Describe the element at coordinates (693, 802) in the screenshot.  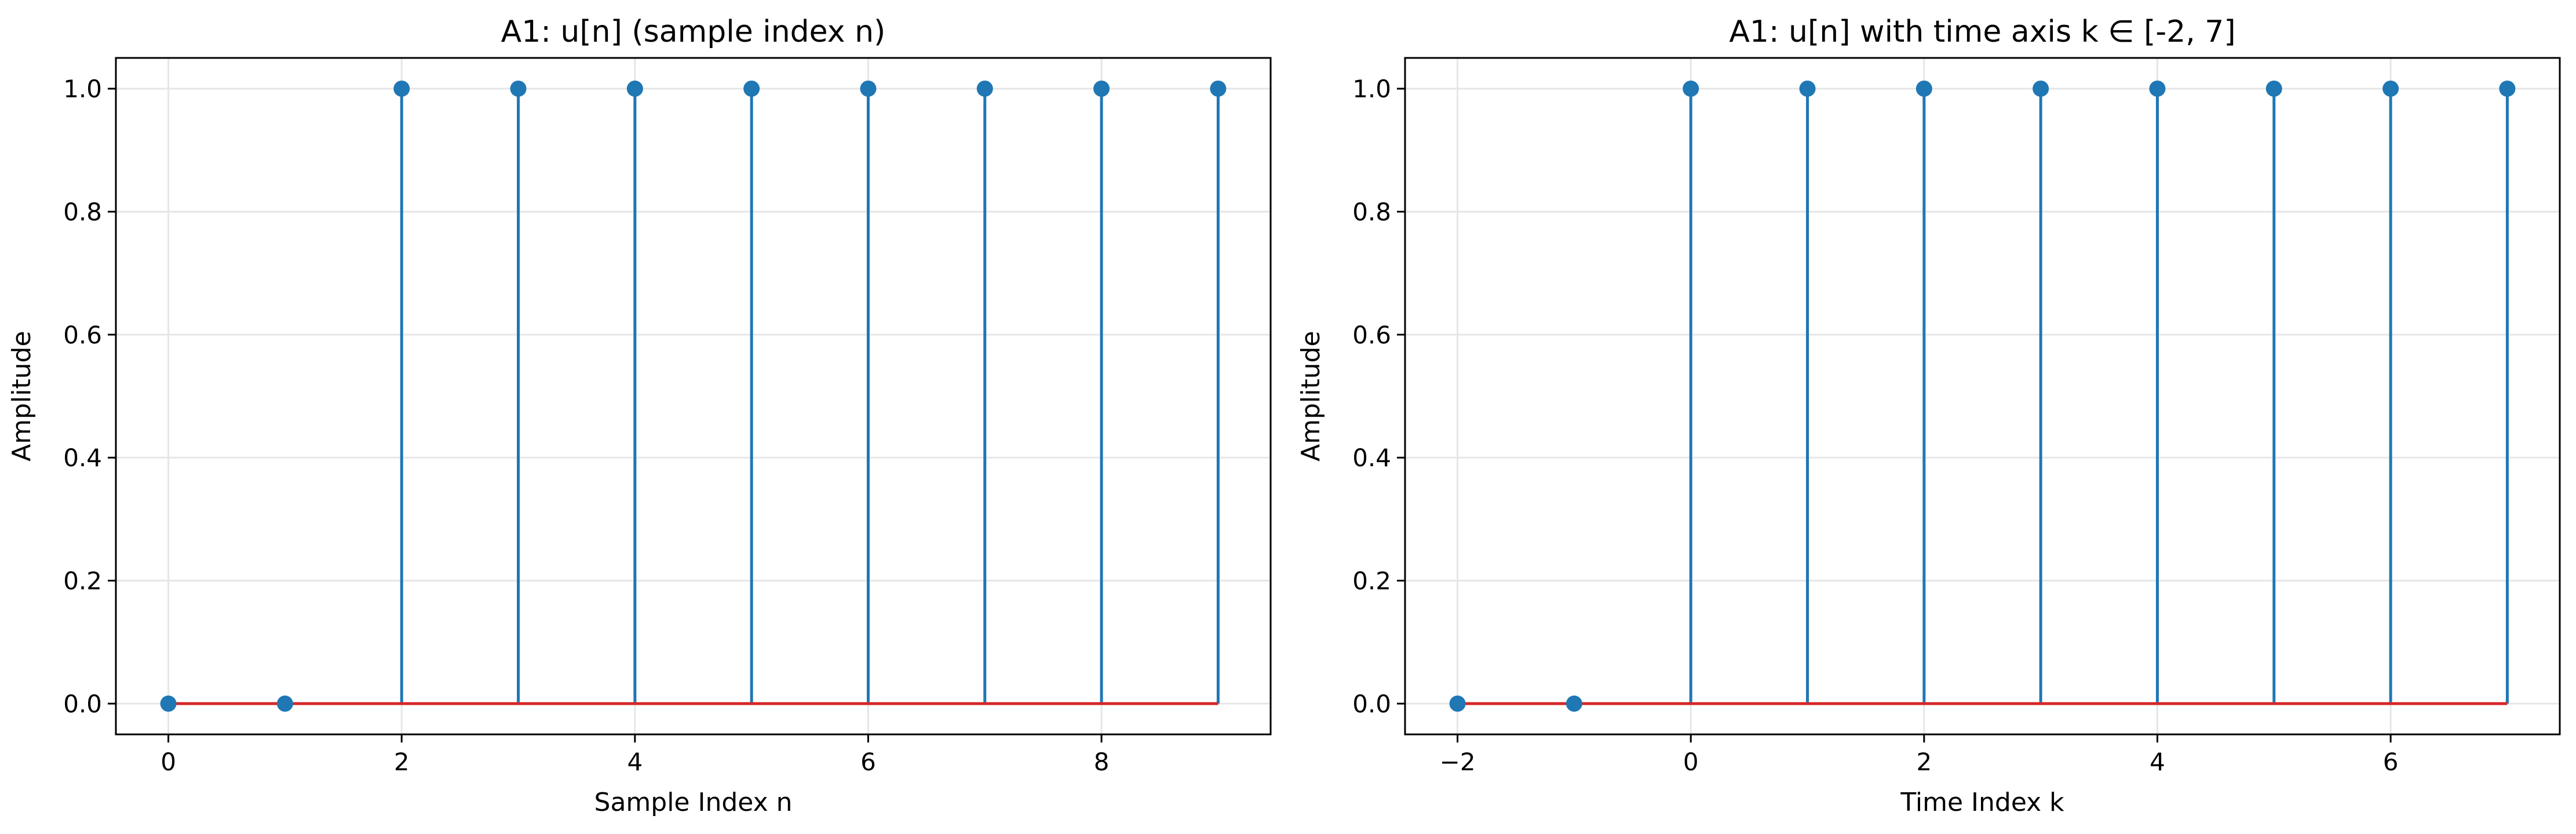
I see `x-axis-label: Sample Index n` at that location.